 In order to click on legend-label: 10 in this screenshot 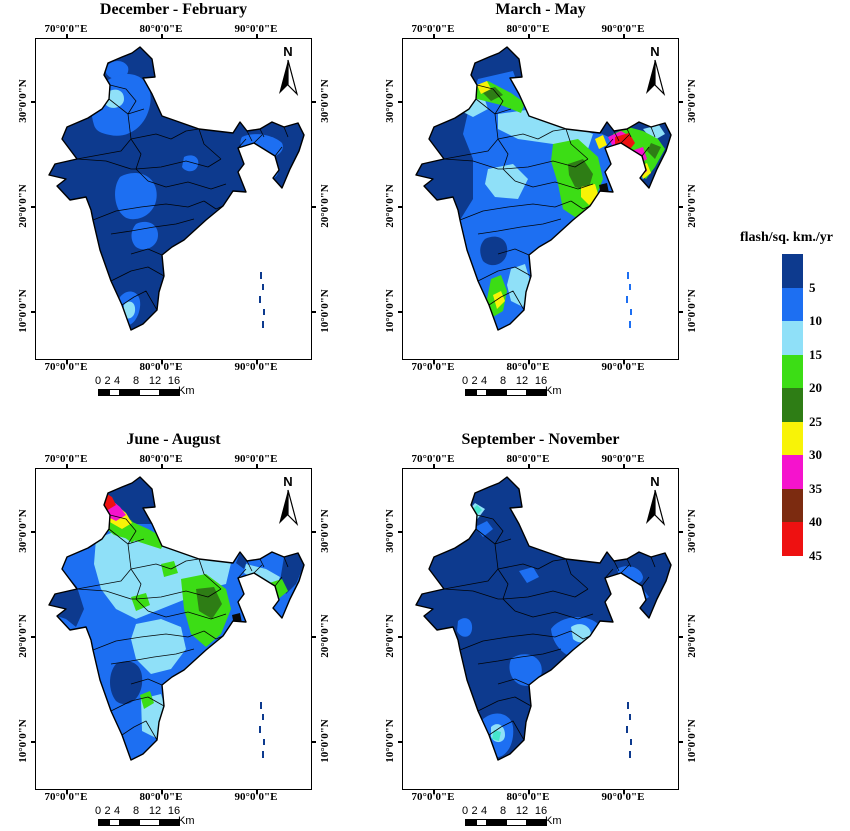, I will do `click(815, 320)`.